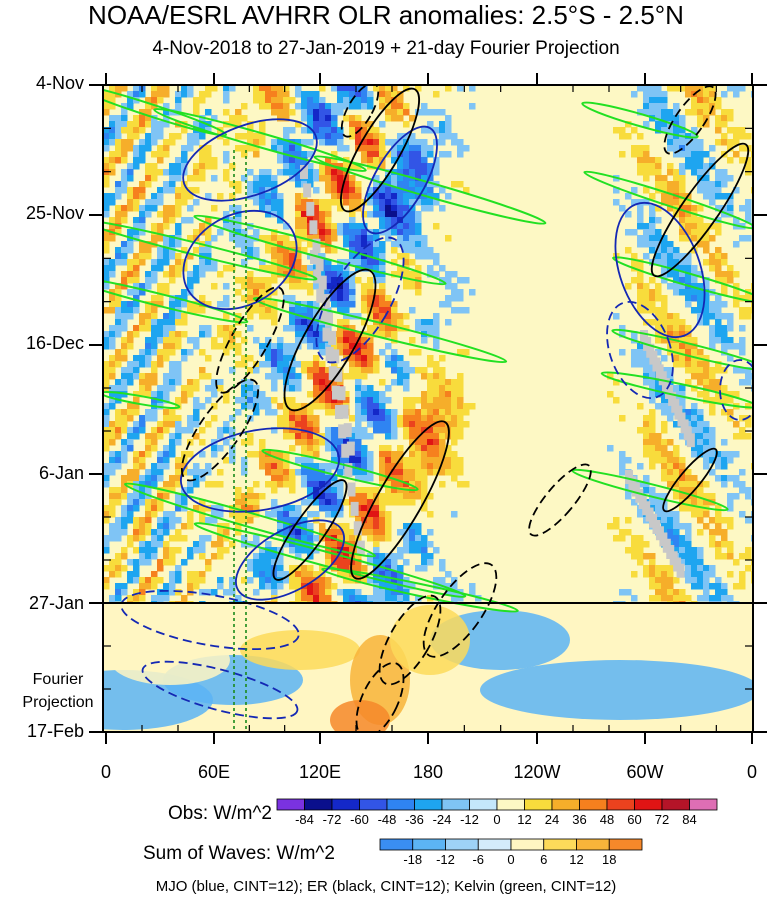  Describe the element at coordinates (332, 337) in the screenshot. I see `missing-data-cell` at that location.